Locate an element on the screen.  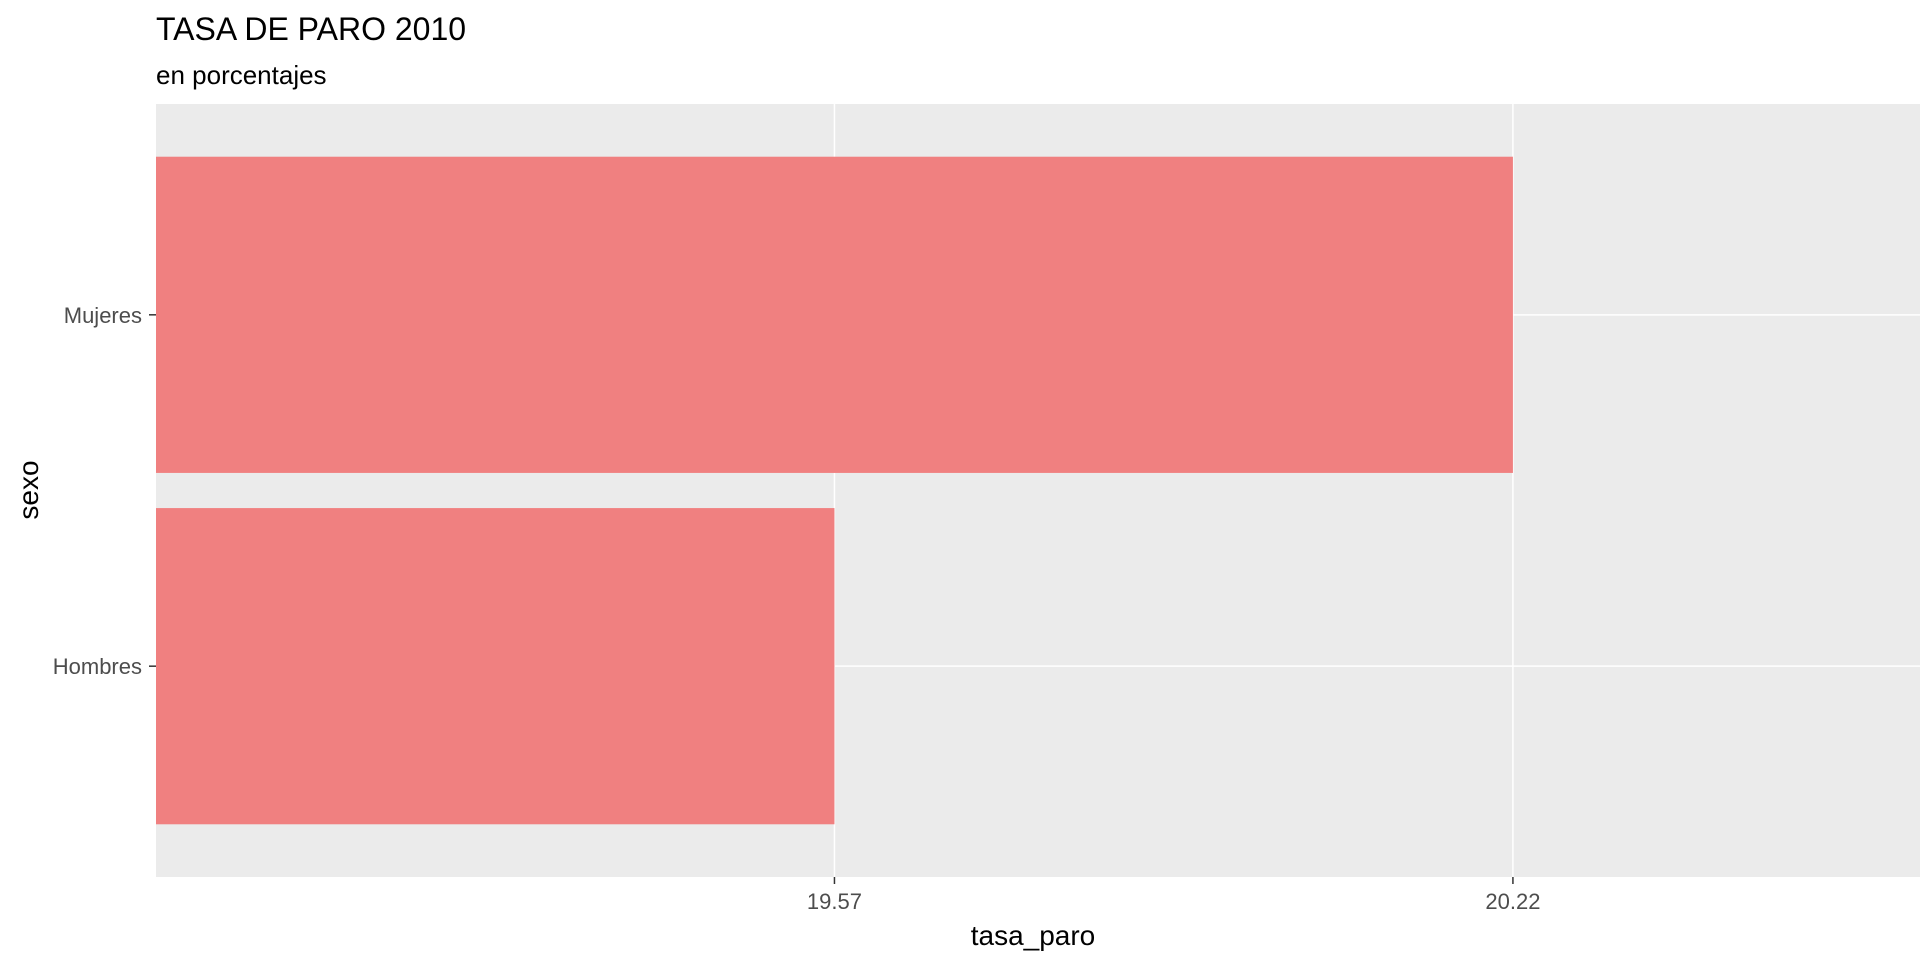
y-tick-label: Hombres is located at coordinates (97, 666).